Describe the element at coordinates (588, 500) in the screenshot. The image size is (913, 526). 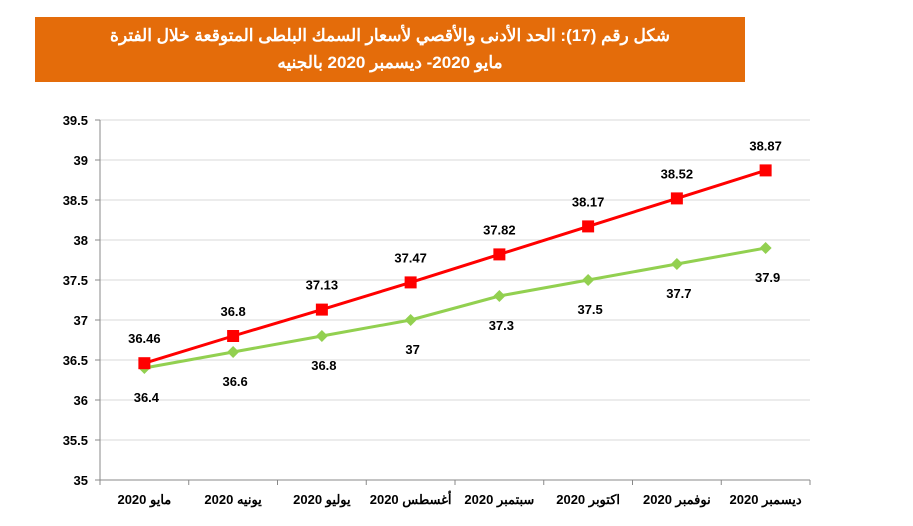
I see `x-tick-label: اكتوبر 2020` at that location.